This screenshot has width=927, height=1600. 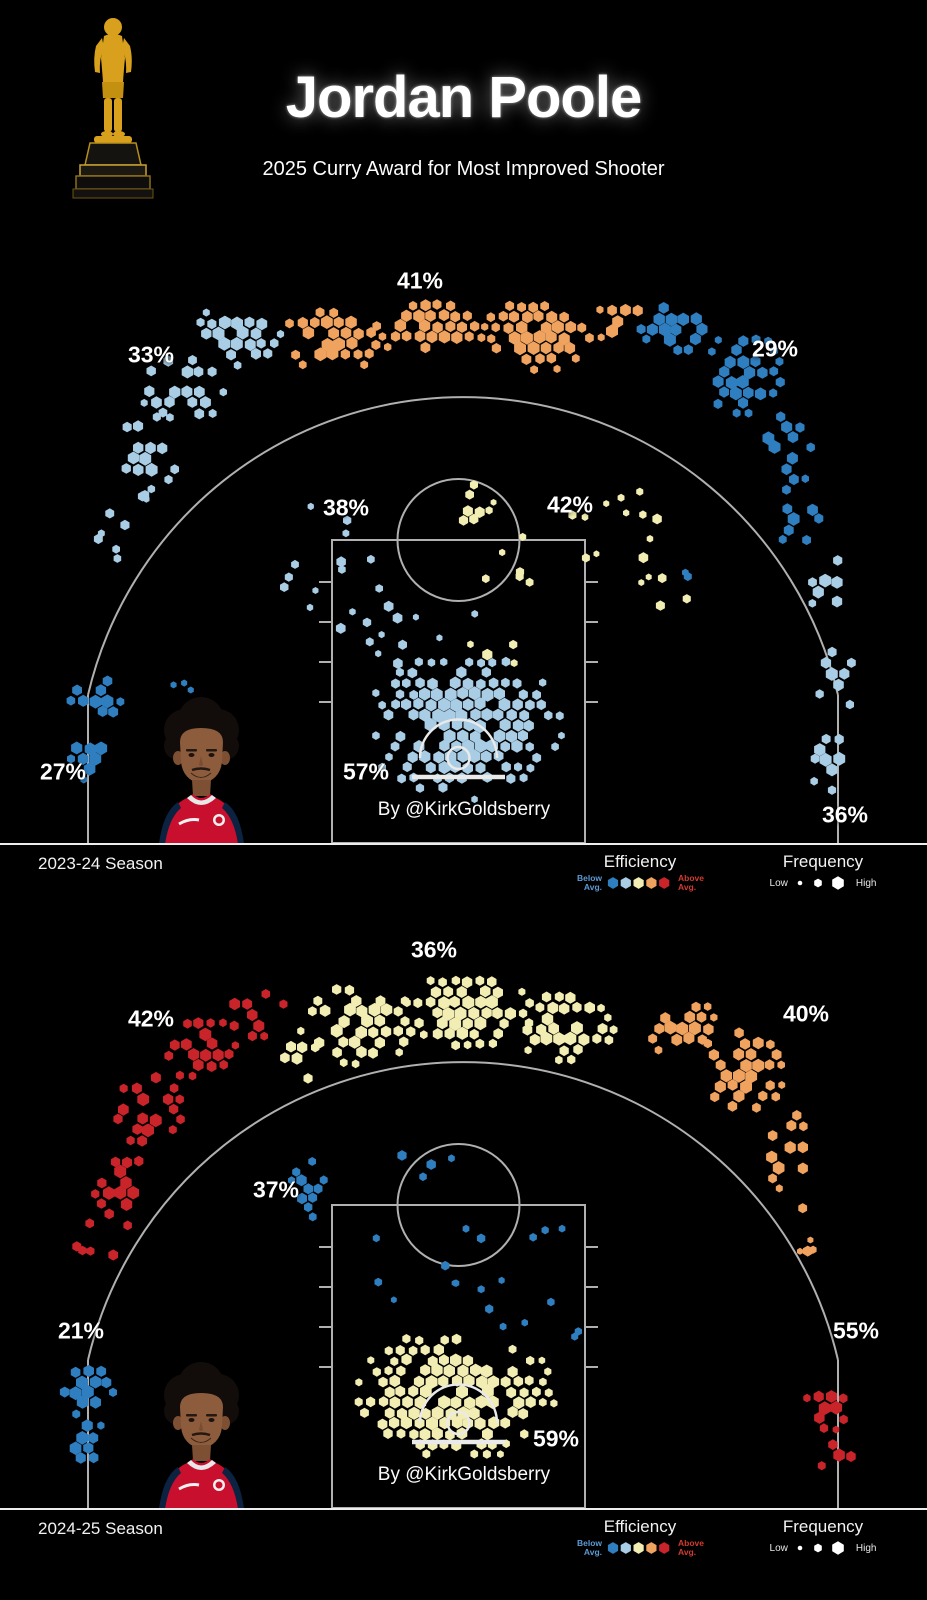 What do you see at coordinates (113, 108) in the screenshot?
I see `trophy-icon` at bounding box center [113, 108].